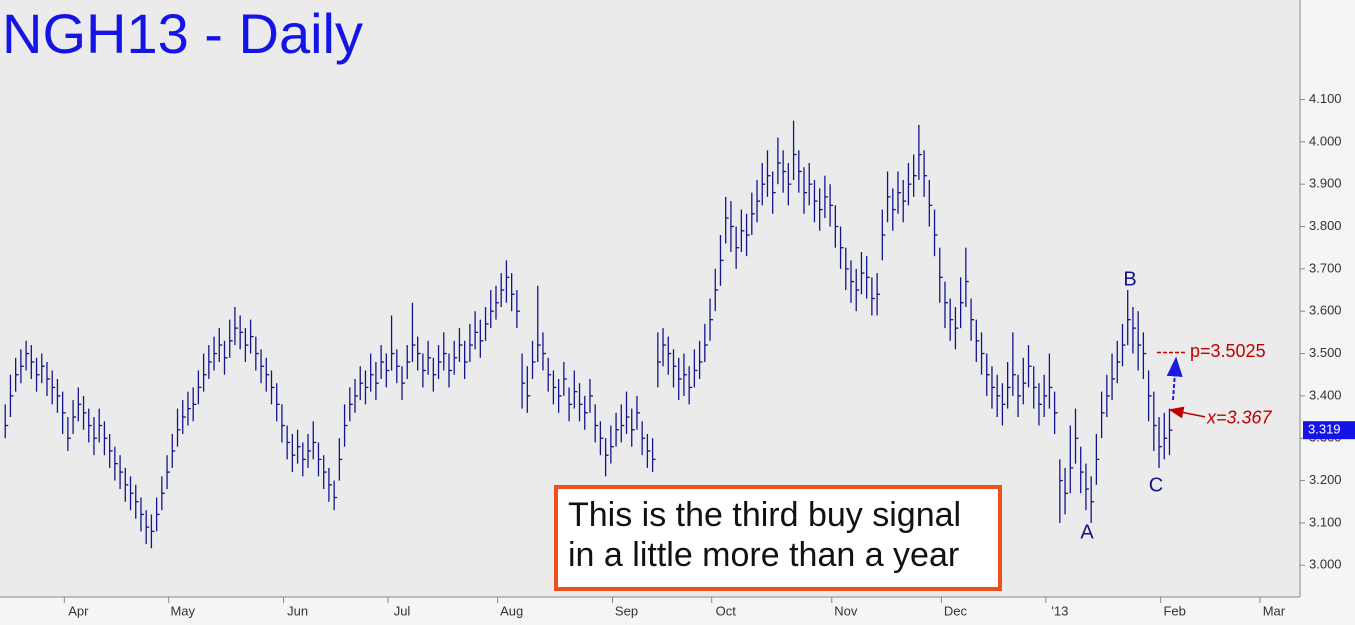  Describe the element at coordinates (1325, 183) in the screenshot. I see `y-tick-label: 3.900` at that location.